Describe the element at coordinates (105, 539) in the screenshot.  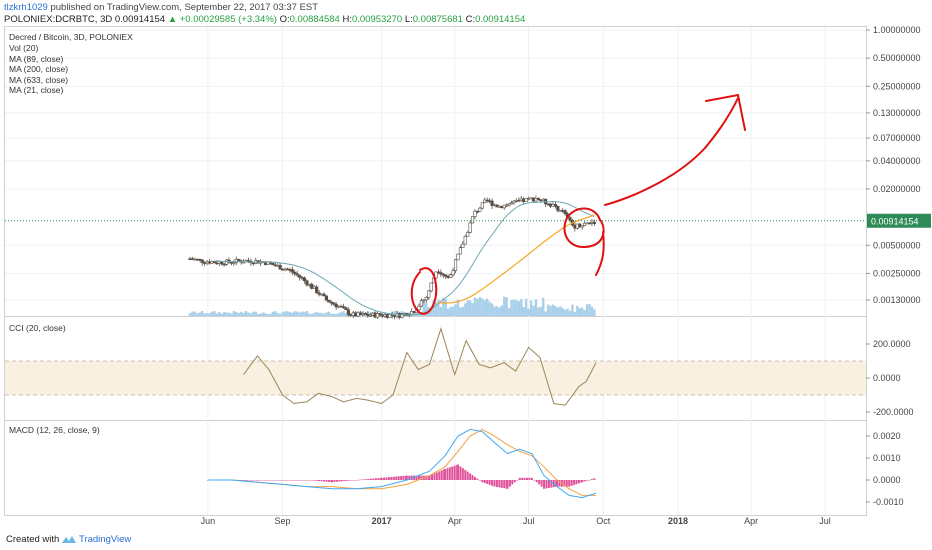
I see `tradingview-brand: TradingView` at that location.